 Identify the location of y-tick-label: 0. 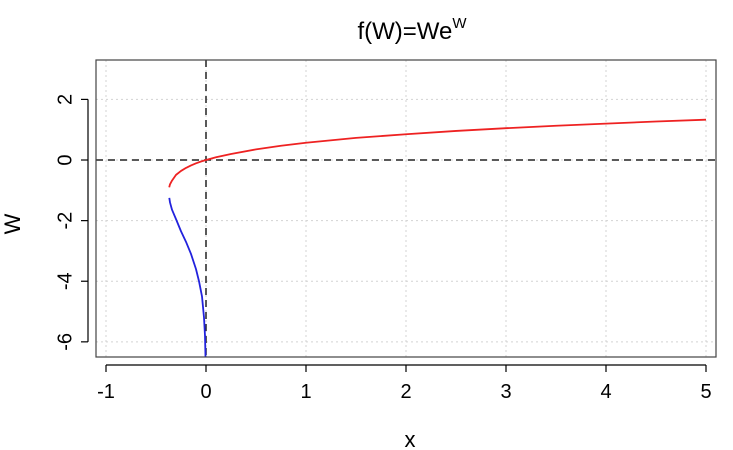
(65, 159).